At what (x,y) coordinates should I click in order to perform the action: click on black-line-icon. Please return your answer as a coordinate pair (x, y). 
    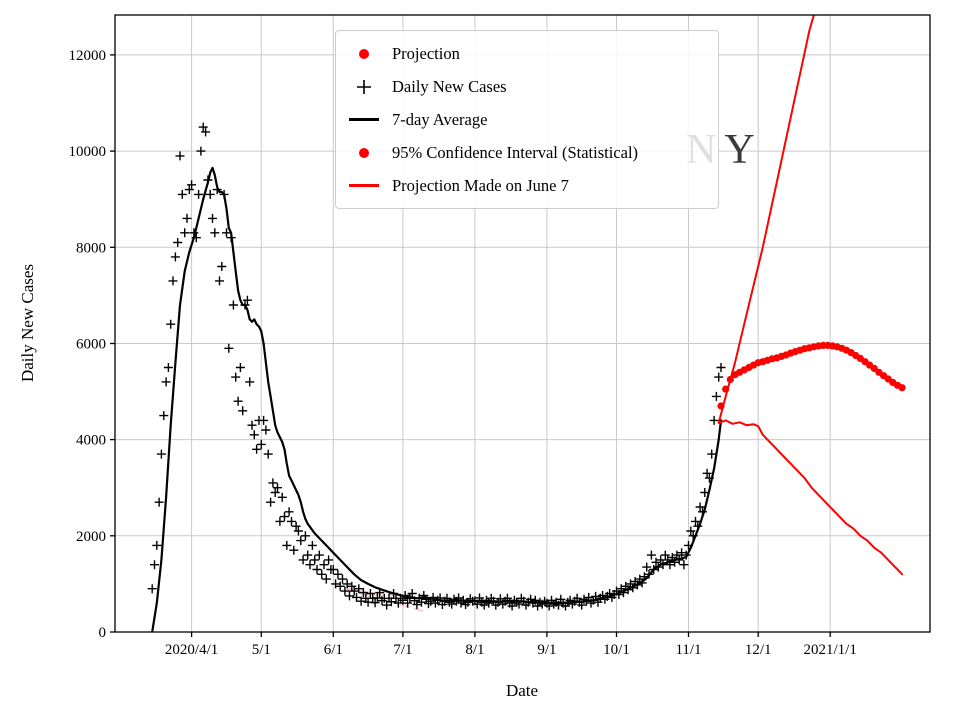
    Looking at the image, I should click on (364, 119).